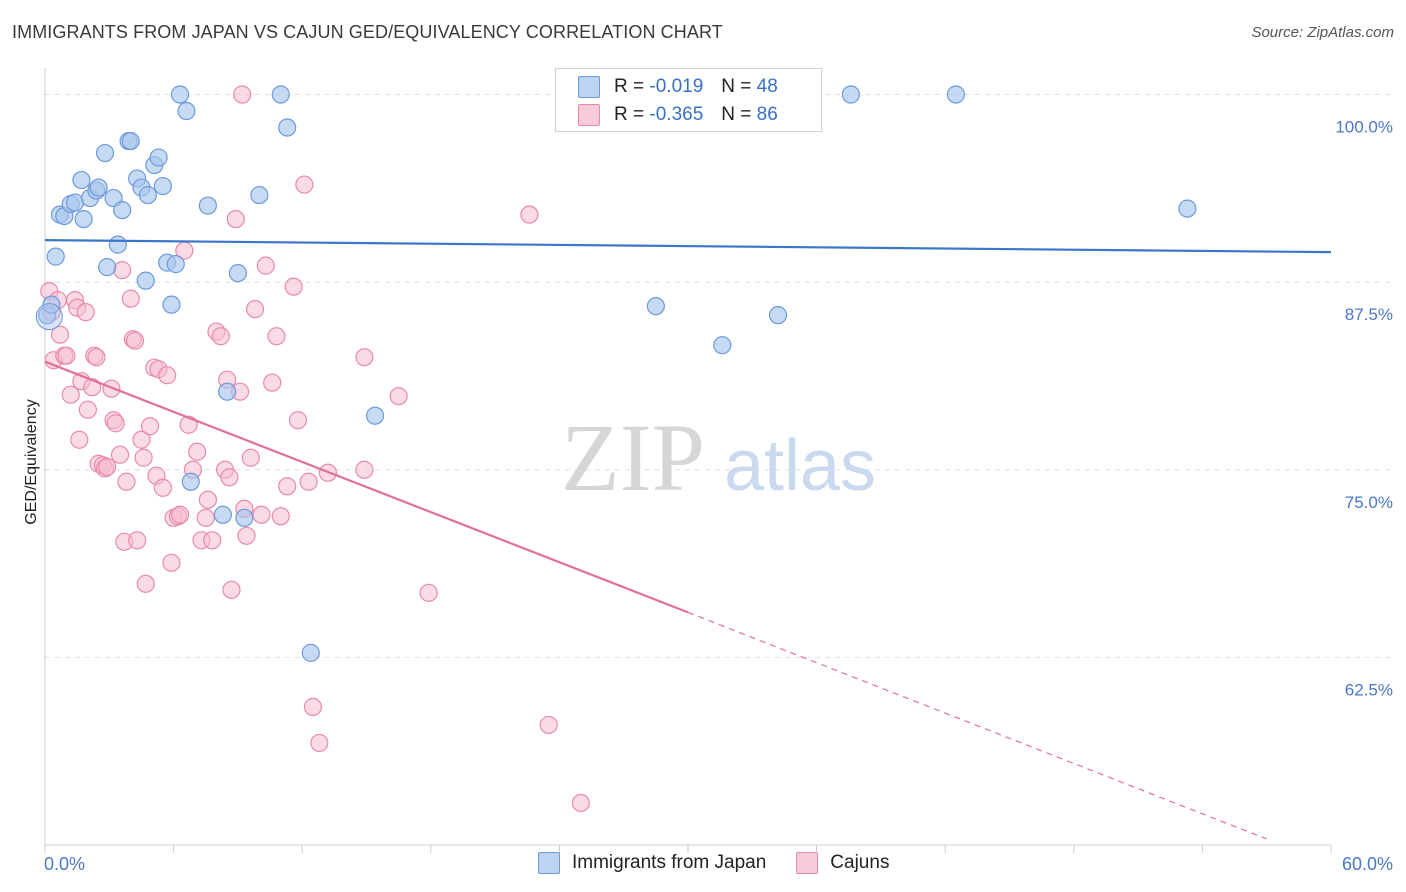  Describe the element at coordinates (977, 725) in the screenshot. I see `cajuns-trend-extension` at that location.